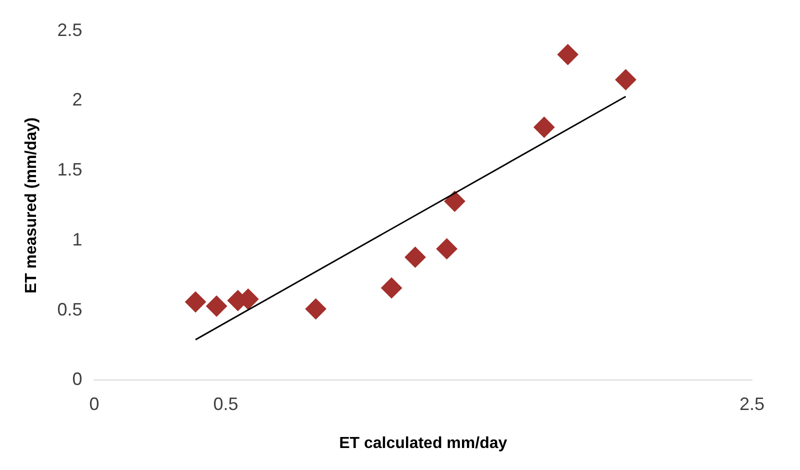 The width and height of the screenshot is (800, 470). I want to click on y-tick-label: 0, so click(77, 379).